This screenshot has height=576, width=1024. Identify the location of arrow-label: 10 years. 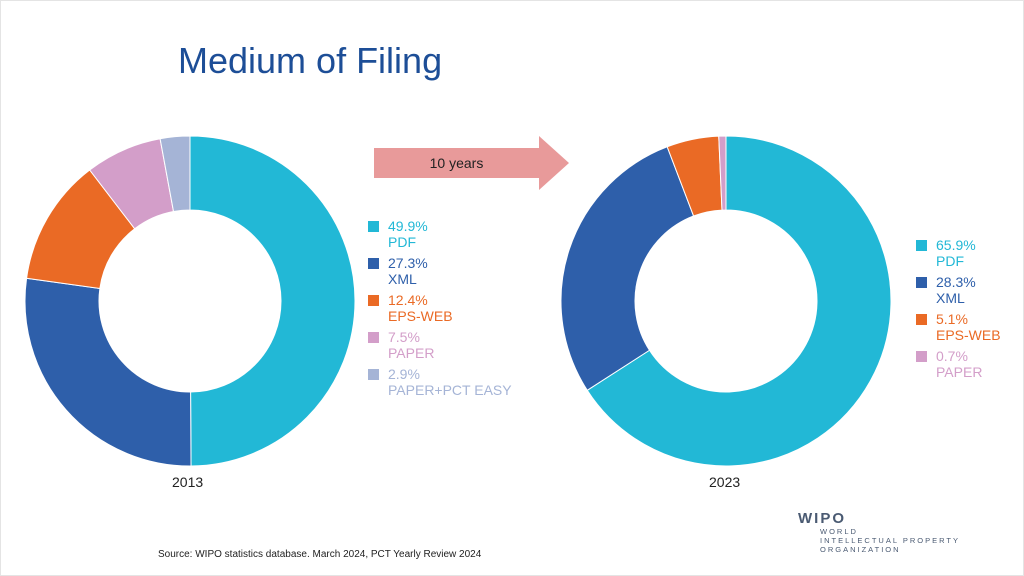
(456, 163).